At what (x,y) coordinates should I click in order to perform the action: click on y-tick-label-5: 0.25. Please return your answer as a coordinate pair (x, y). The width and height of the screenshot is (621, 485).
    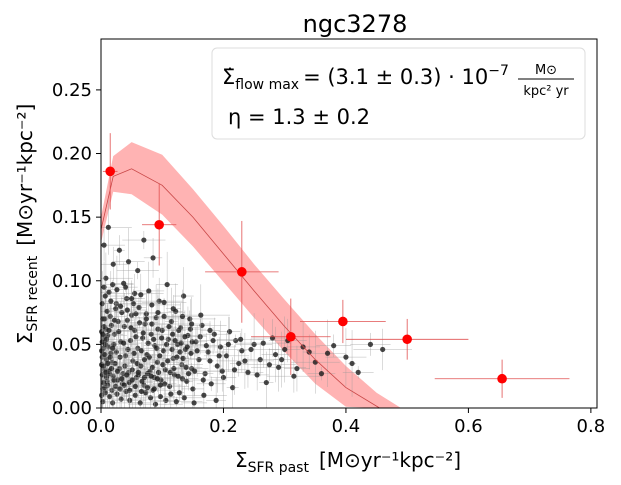
    Looking at the image, I should click on (72, 90).